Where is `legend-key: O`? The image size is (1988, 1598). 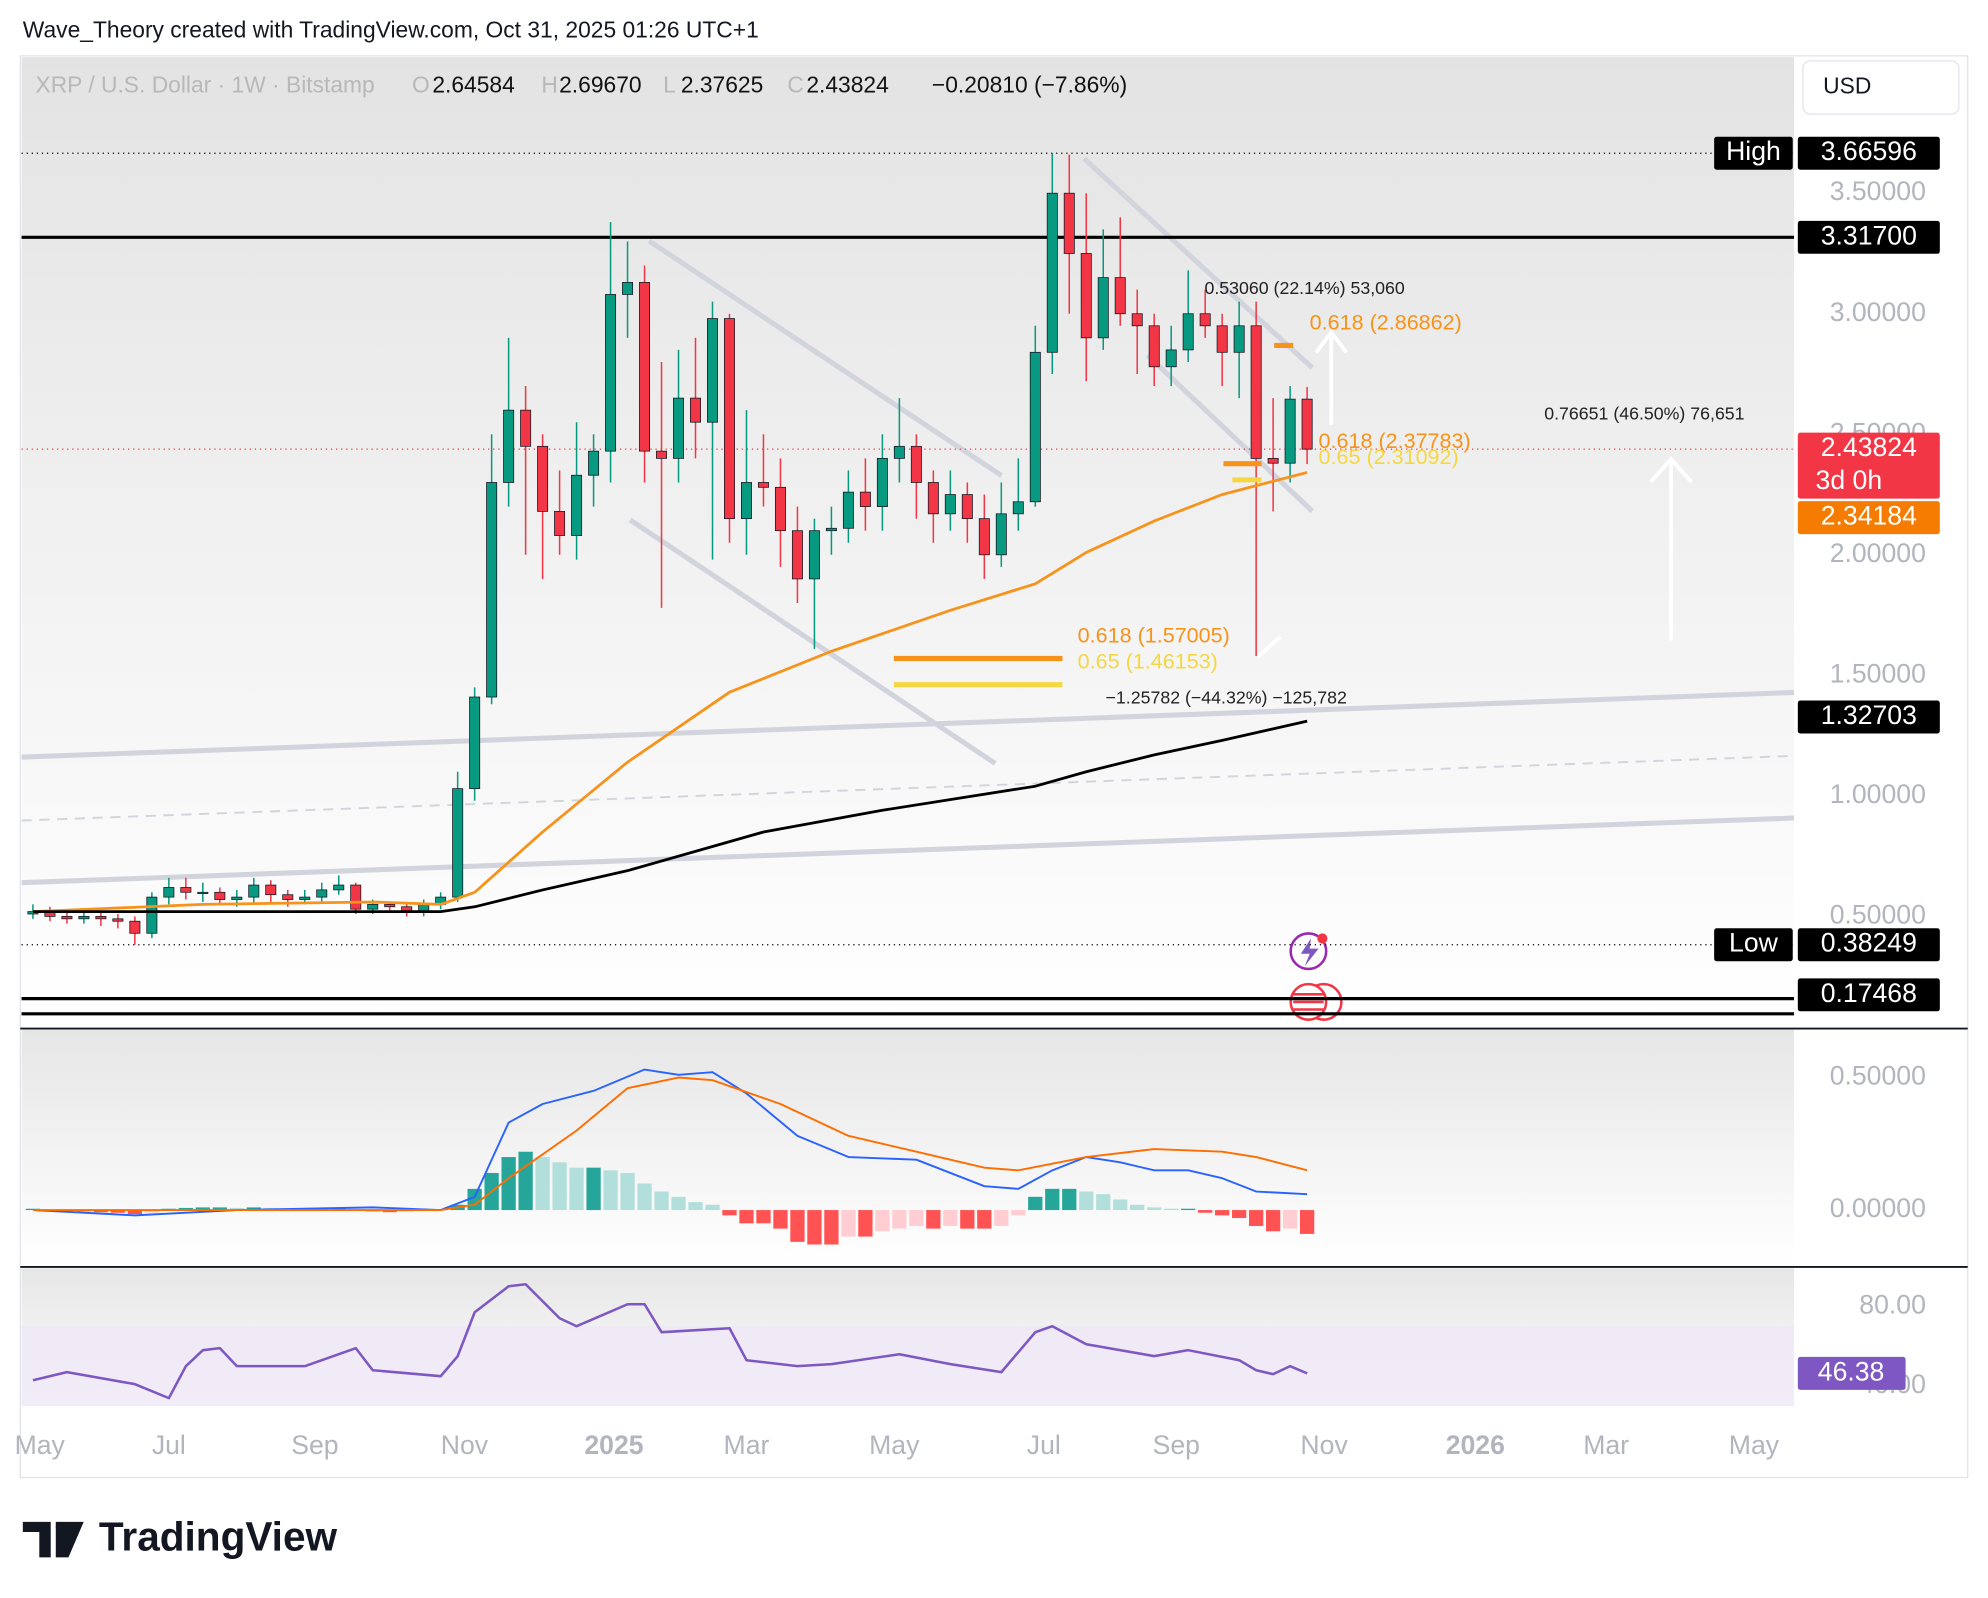 legend-key: O is located at coordinates (421, 84).